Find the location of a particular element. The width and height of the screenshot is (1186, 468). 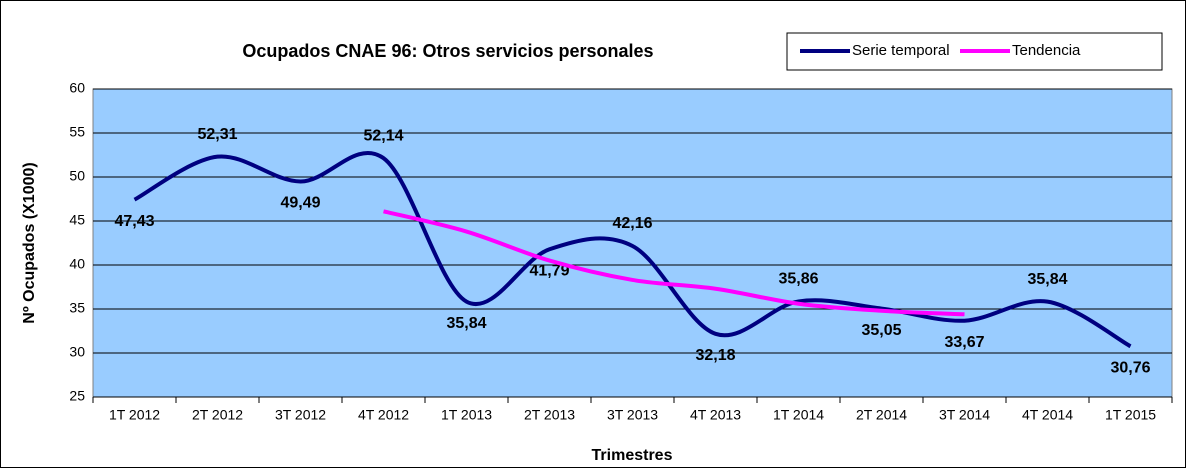

x-tick-label: 4T 2013 is located at coordinates (715, 415).